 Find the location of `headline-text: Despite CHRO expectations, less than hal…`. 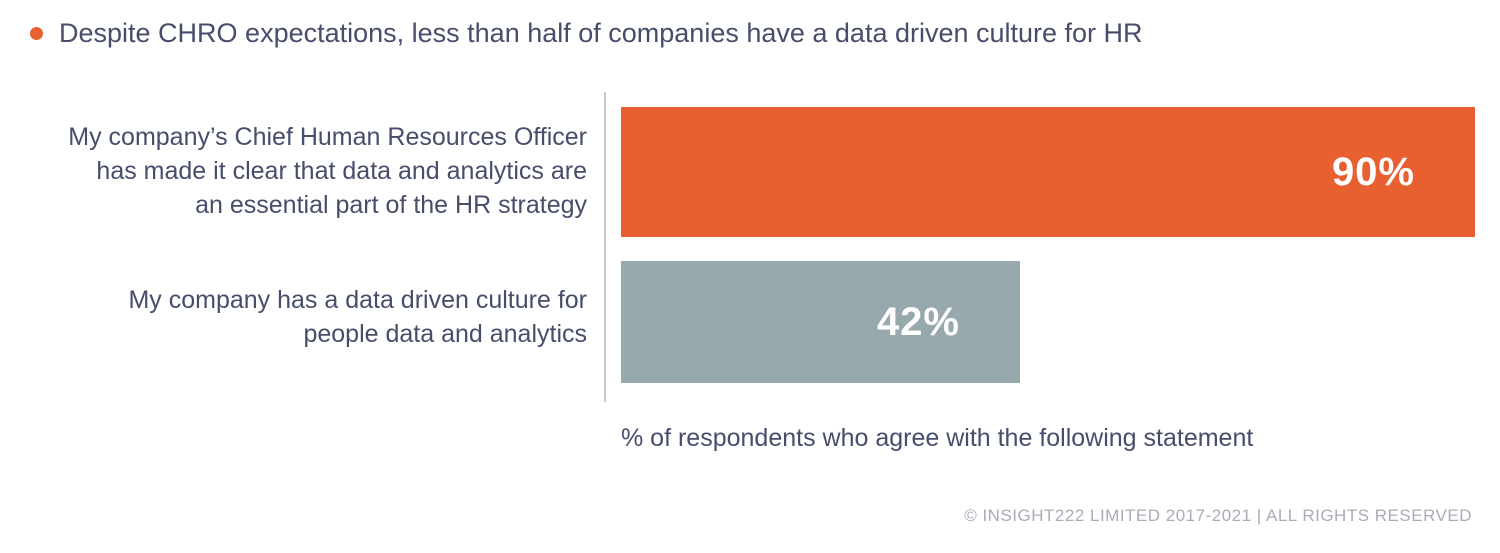

headline-text: Despite CHRO expectations, less than hal… is located at coordinates (601, 33).